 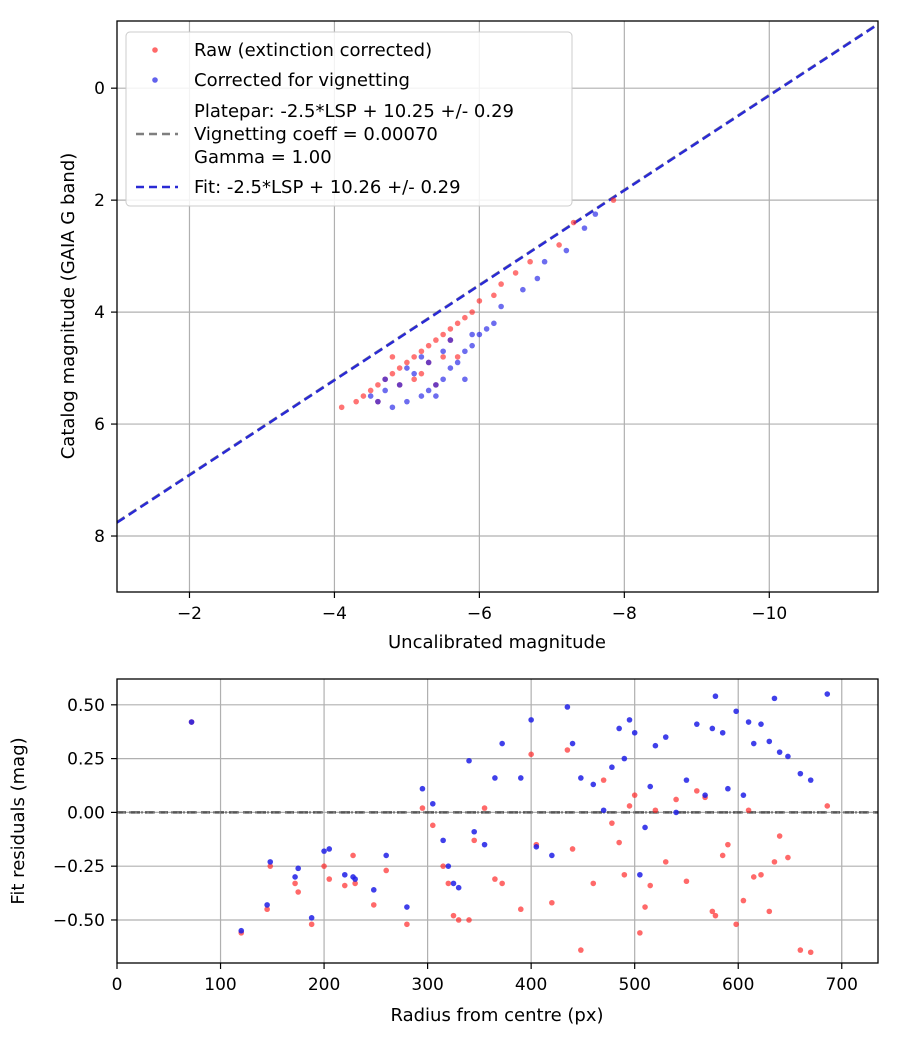 I want to click on bottom-x-tick-label: 300, so click(x=427, y=985).